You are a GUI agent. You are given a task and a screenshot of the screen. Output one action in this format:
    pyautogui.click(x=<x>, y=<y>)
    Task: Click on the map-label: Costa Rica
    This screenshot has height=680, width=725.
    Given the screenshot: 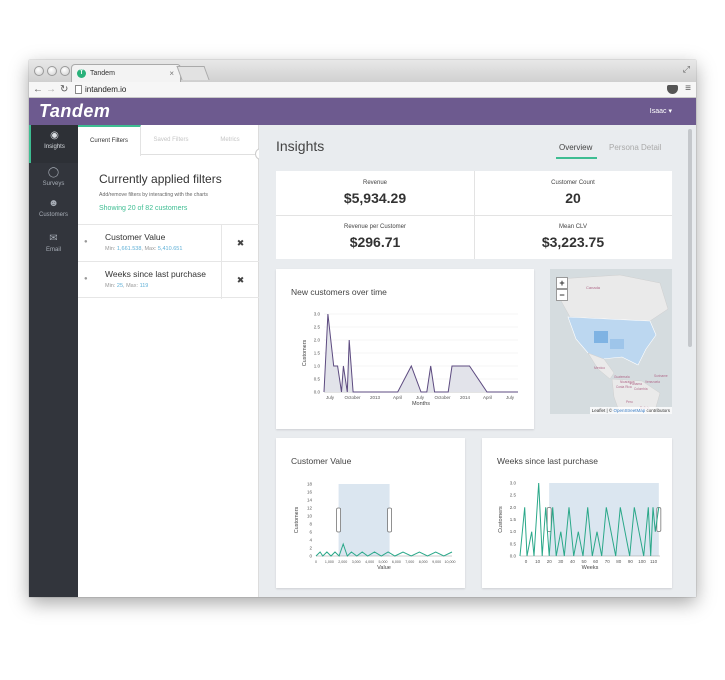 What is the action you would take?
    pyautogui.click(x=624, y=387)
    